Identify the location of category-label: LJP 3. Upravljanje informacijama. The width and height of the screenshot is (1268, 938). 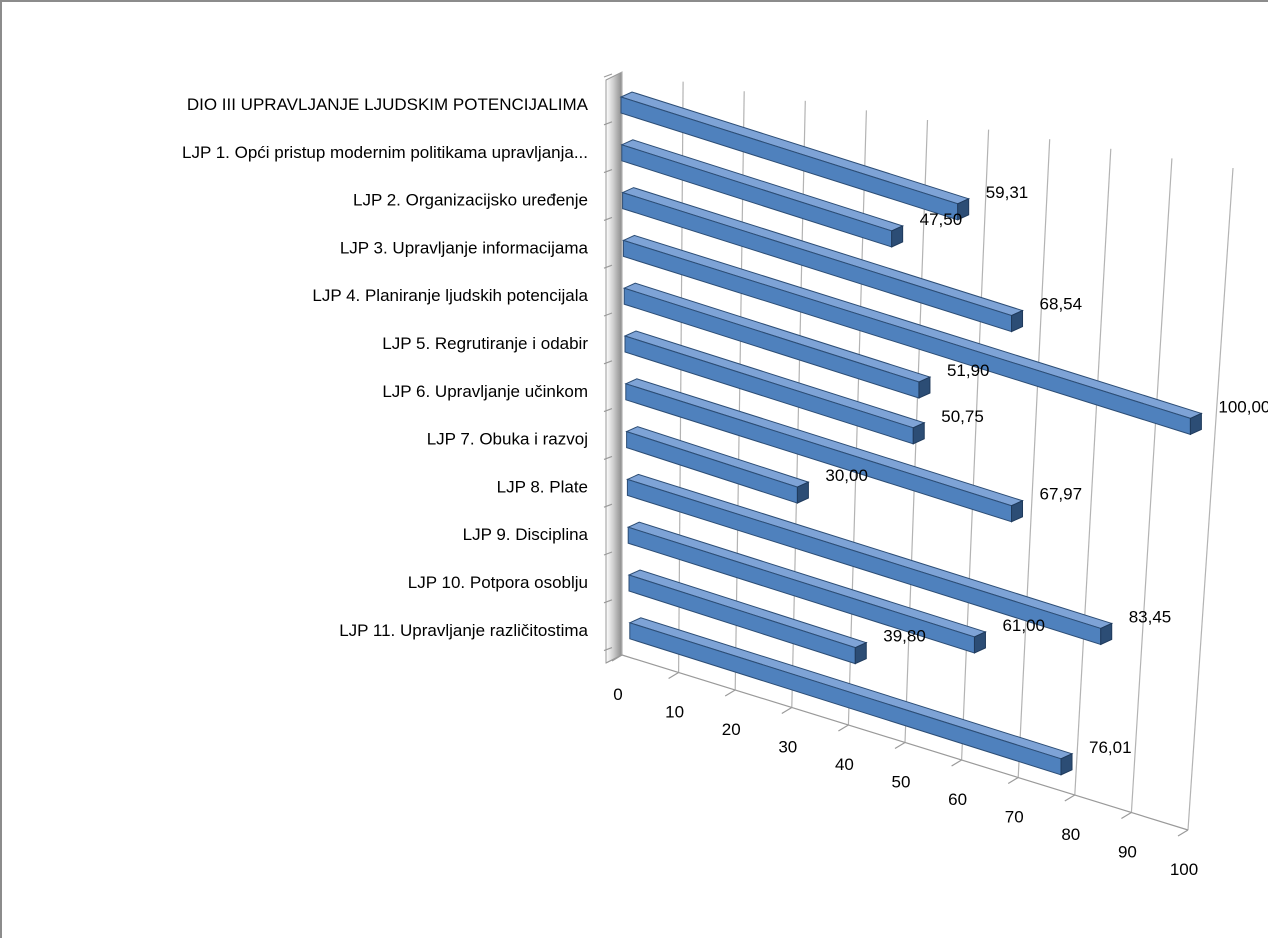
(464, 247).